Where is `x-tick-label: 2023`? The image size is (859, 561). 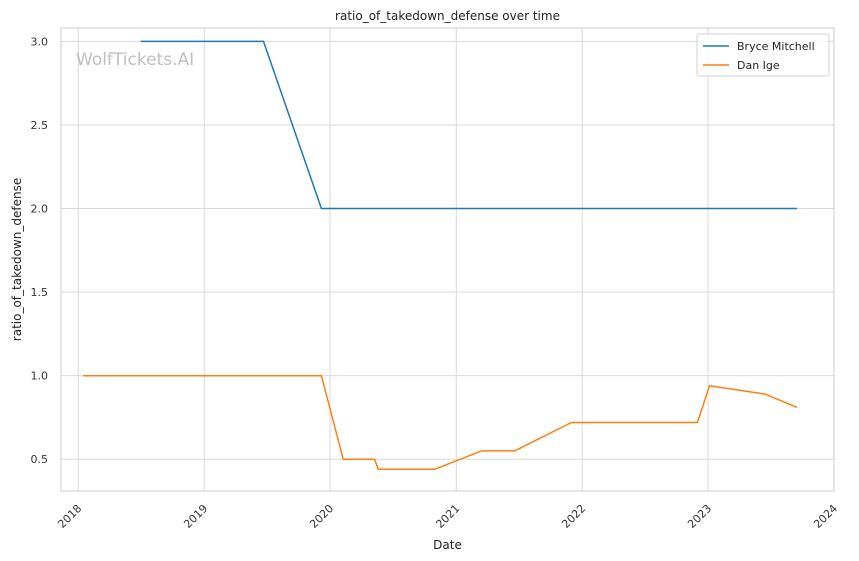
x-tick-label: 2023 is located at coordinates (699, 516).